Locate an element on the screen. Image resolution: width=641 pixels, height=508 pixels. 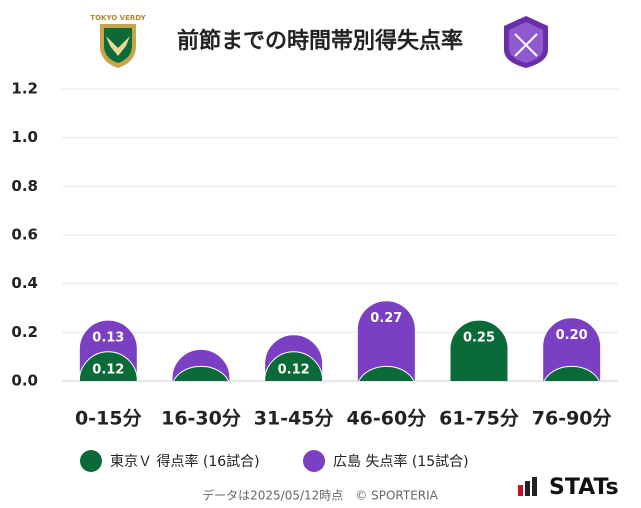
y-tick-label: 1.2 is located at coordinates (24, 89).